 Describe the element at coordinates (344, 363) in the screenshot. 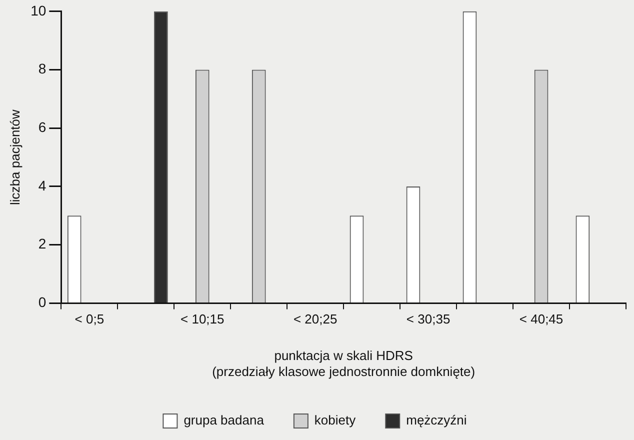

I see `x-axis-title: punktacja w skali HDRS (przedziały klasowe jednostronnie domknięte)` at that location.